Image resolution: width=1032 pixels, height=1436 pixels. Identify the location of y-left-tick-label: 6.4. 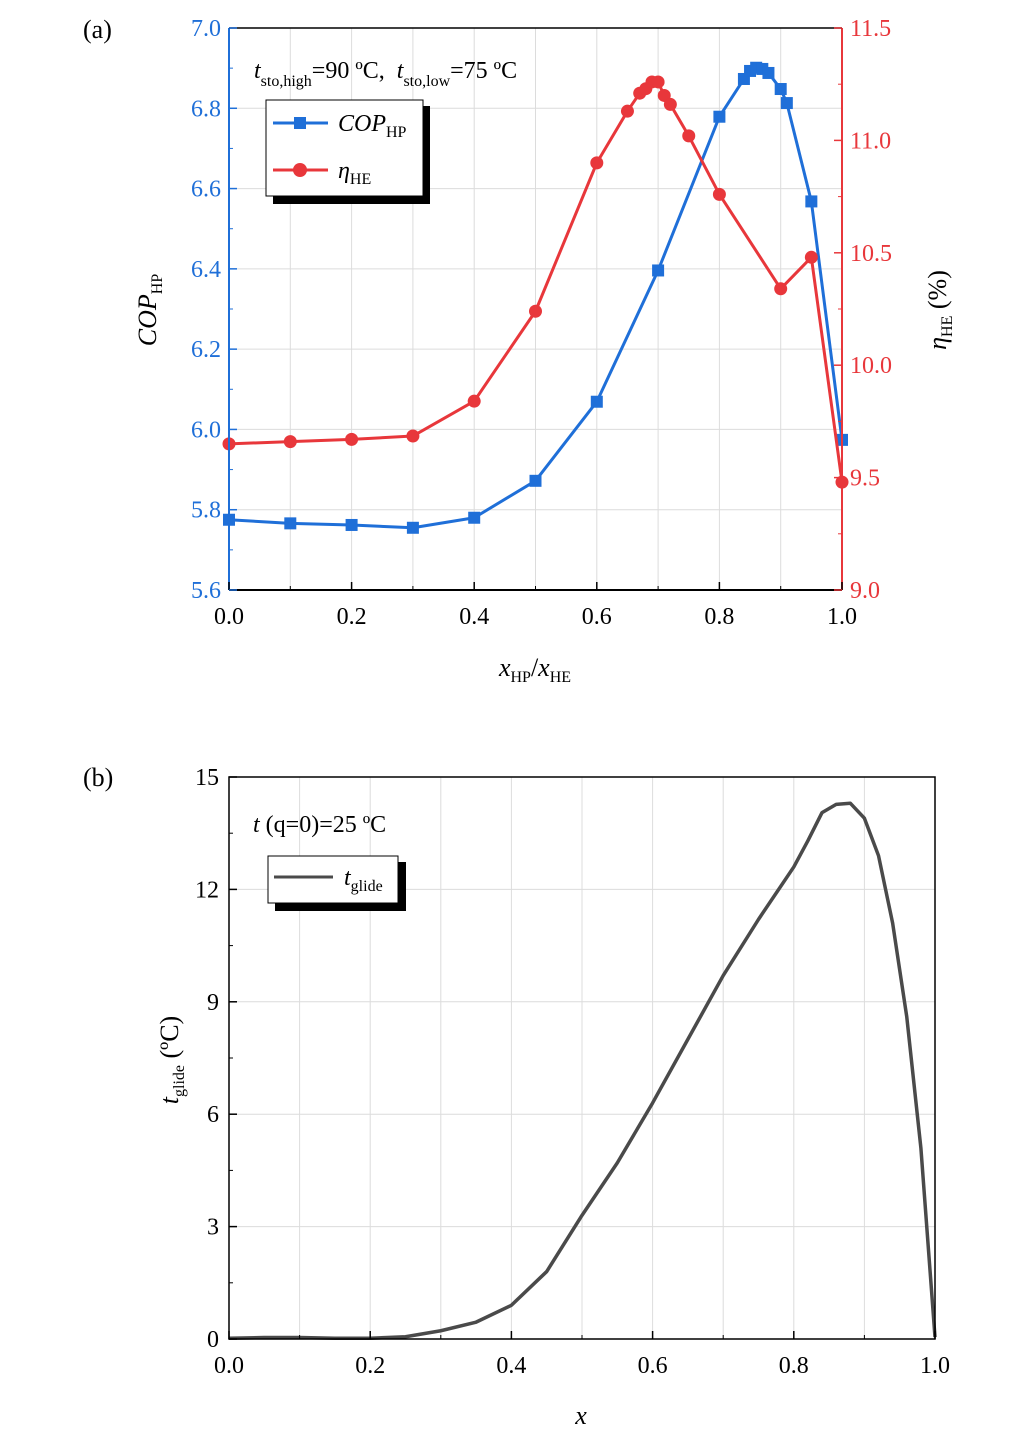
(206, 270).